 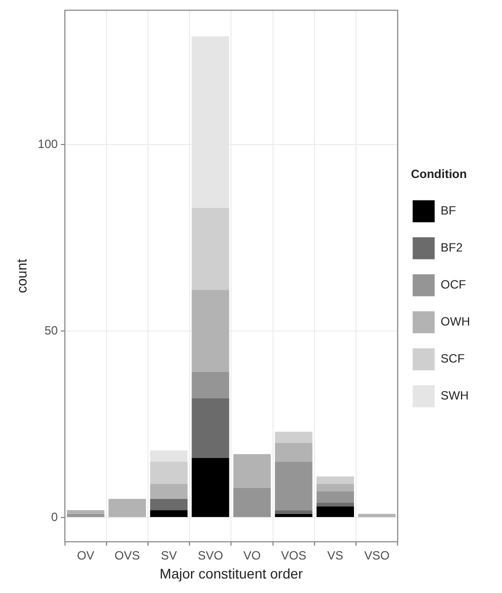 What do you see at coordinates (454, 395) in the screenshot?
I see `legend-label: SWH` at bounding box center [454, 395].